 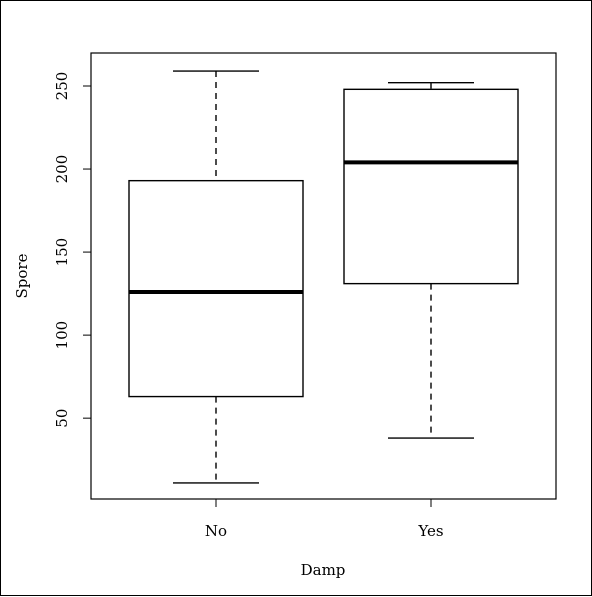 What do you see at coordinates (62, 335) in the screenshot?
I see `y-tick-label-100: 100` at bounding box center [62, 335].